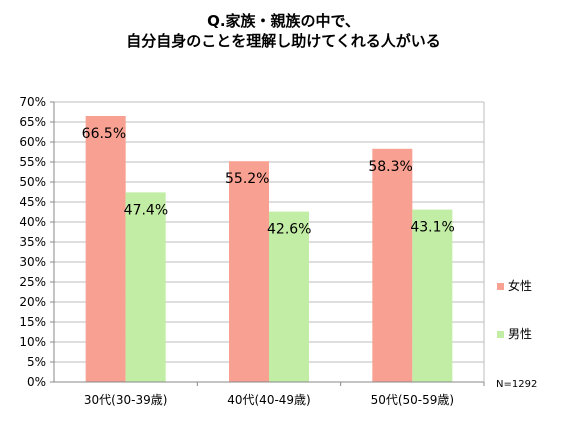 The image size is (567, 424). I want to click on y-tick-label: 0%, so click(36, 382).